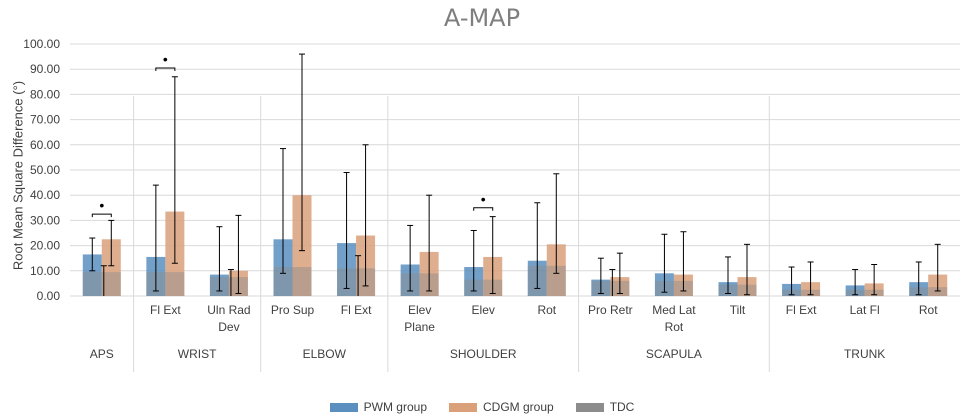 The image size is (964, 418). Describe the element at coordinates (92, 275) in the screenshot. I see `bar-pwm-group` at that location.